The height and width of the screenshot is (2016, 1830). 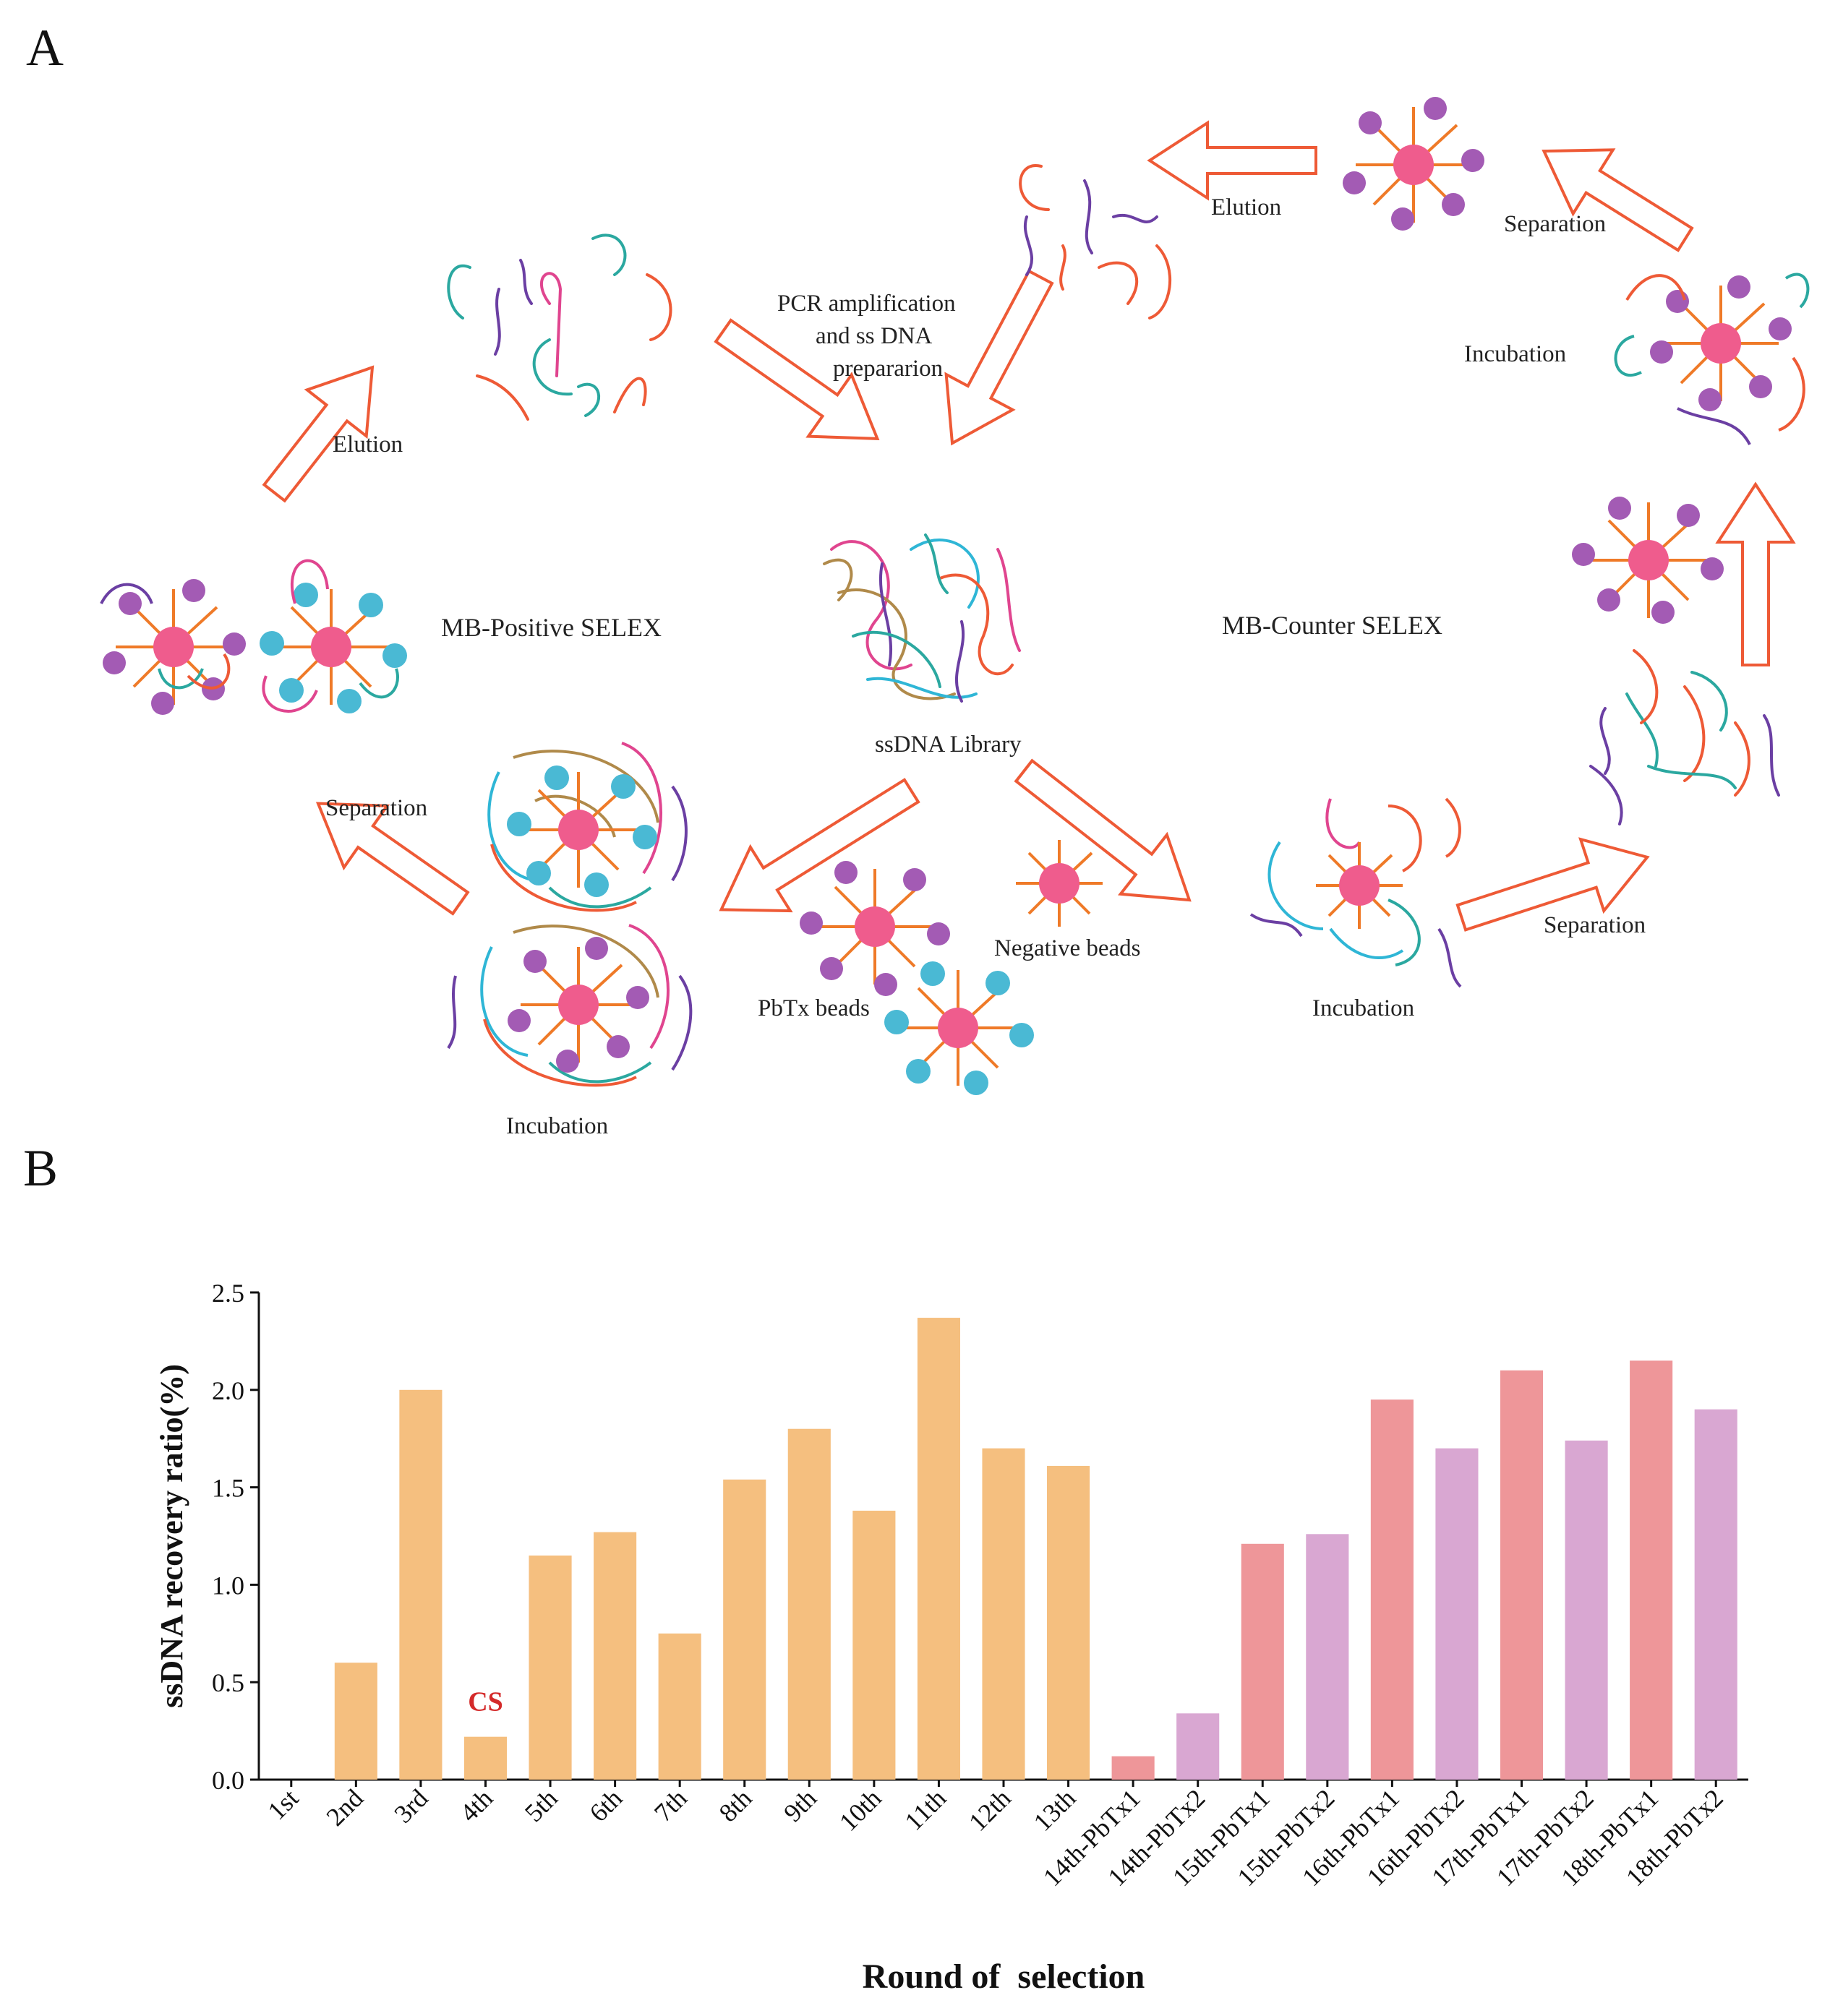 I want to click on bead-incubation-left, so click(x=570, y=1006).